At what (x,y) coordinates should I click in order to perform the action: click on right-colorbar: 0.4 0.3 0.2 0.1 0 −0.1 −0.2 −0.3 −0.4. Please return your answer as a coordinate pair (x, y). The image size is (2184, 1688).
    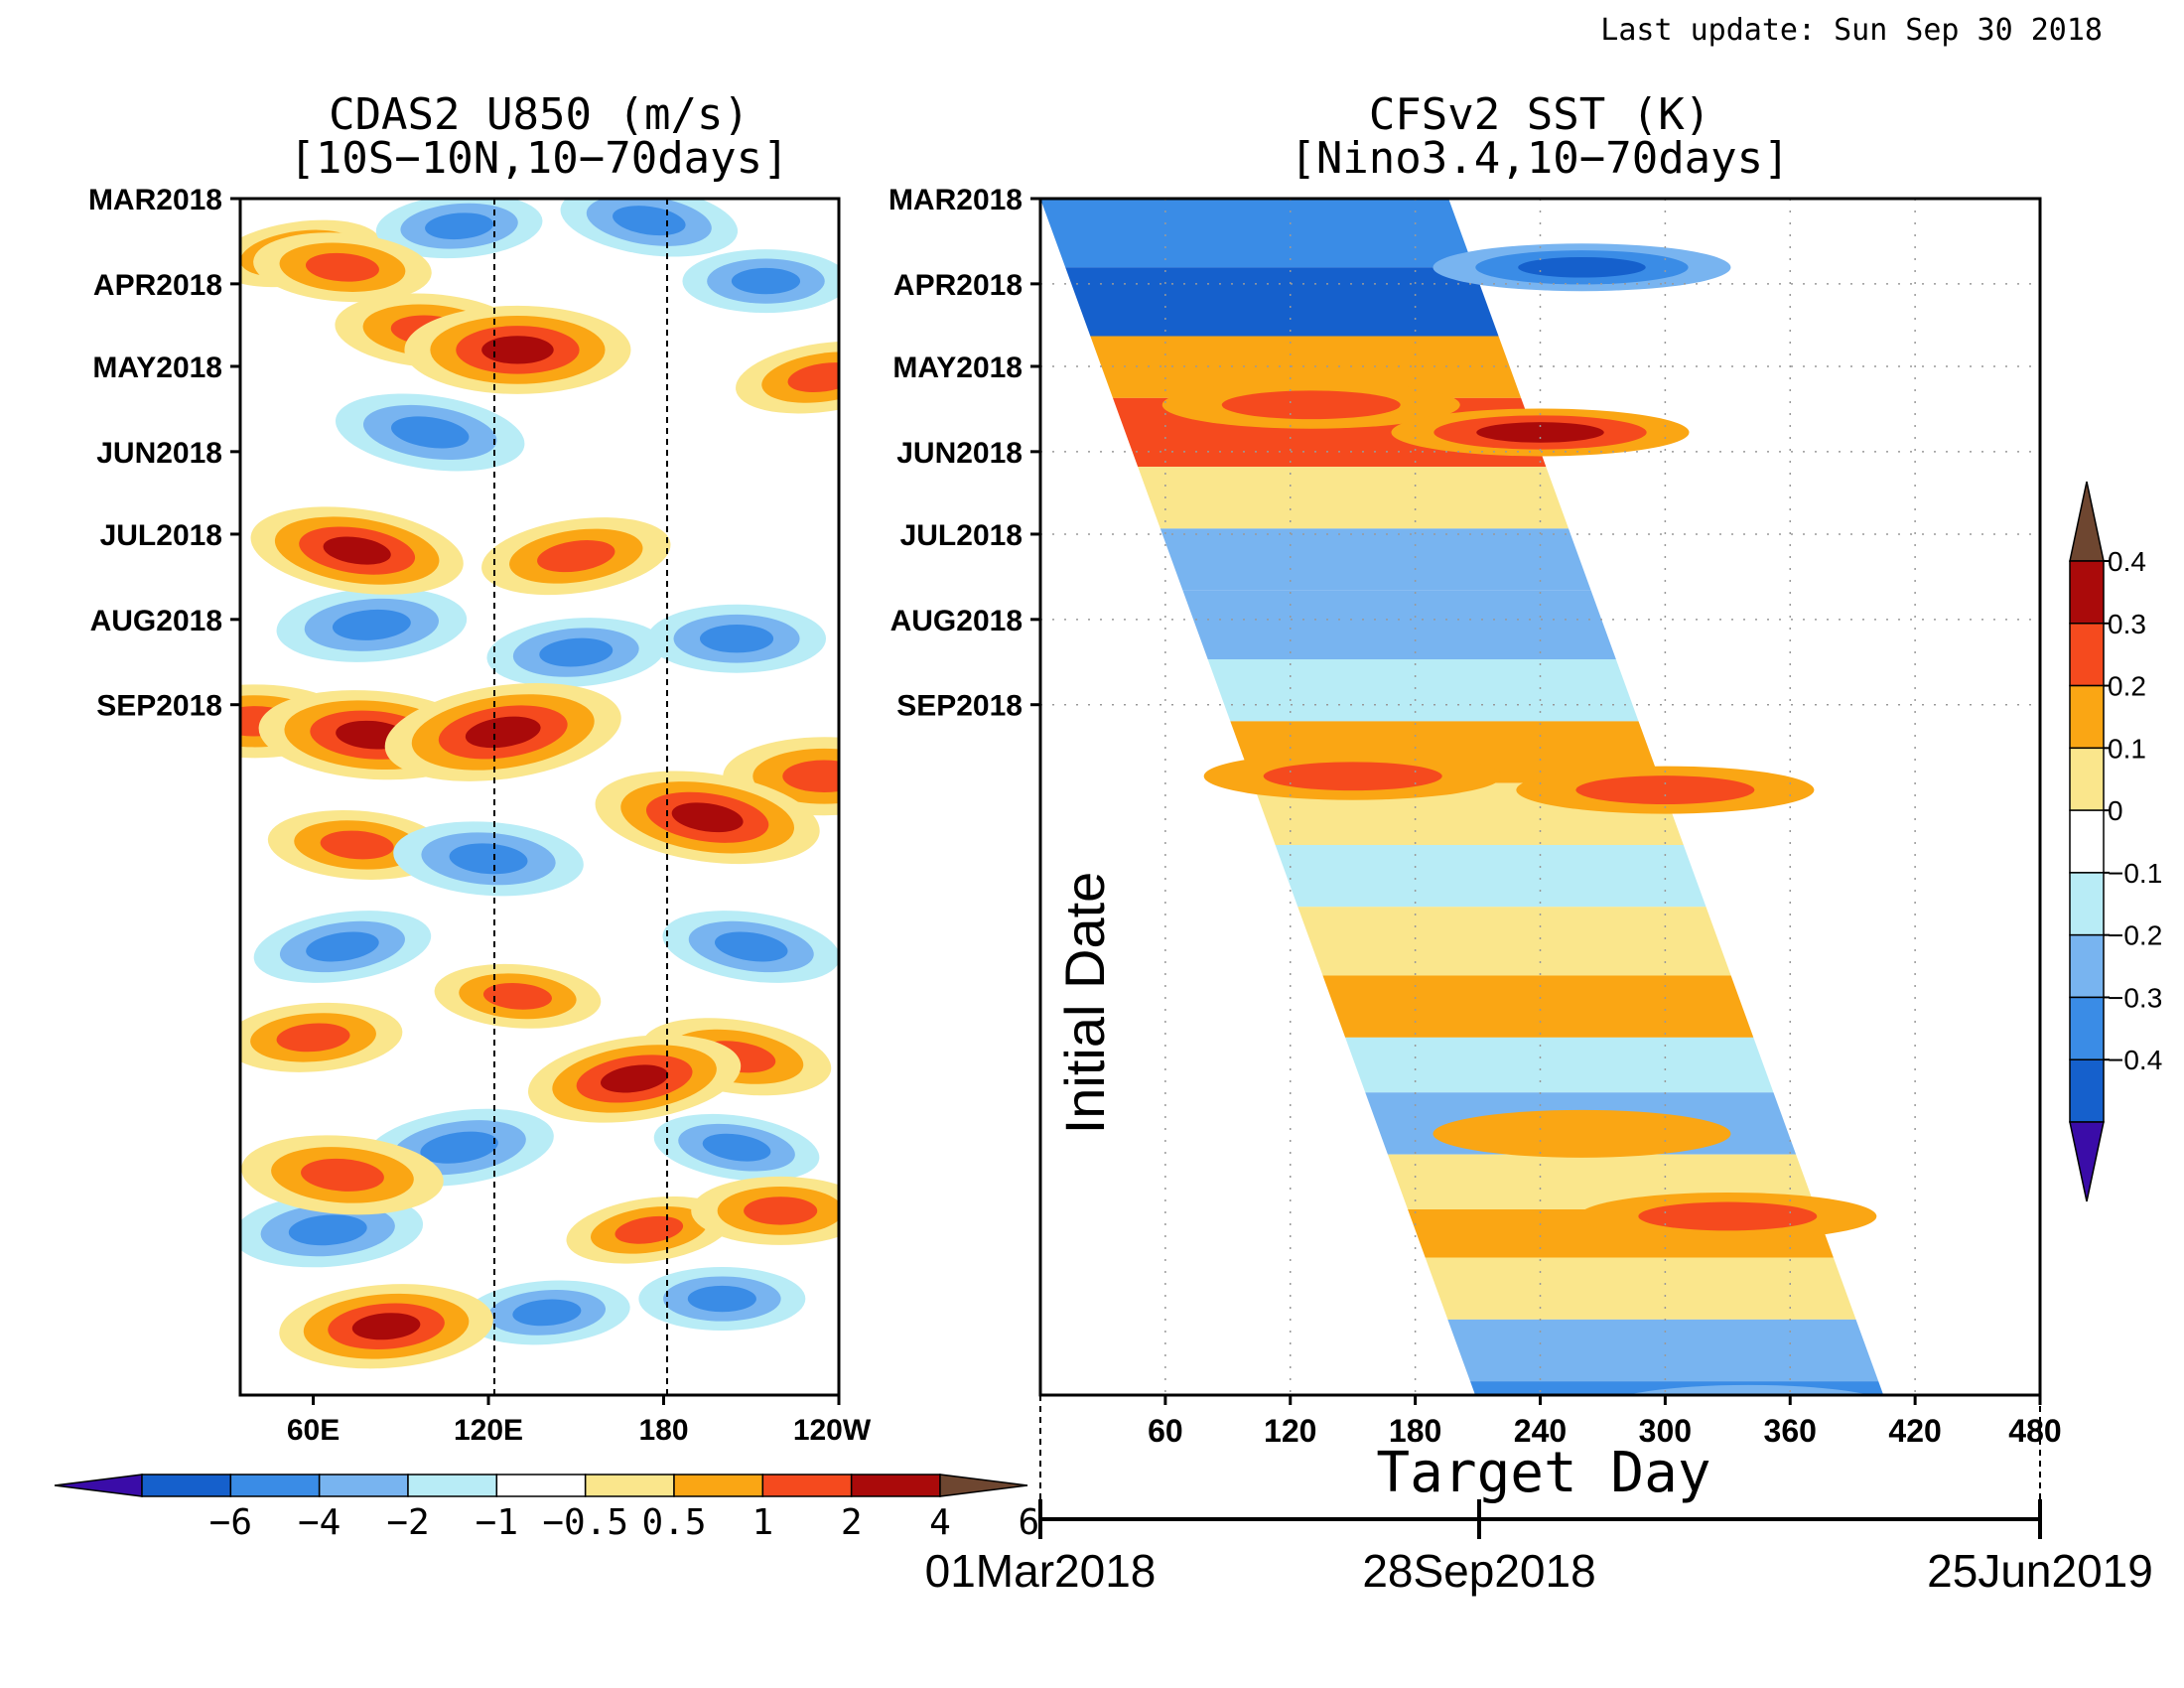
    Looking at the image, I should click on (2115, 841).